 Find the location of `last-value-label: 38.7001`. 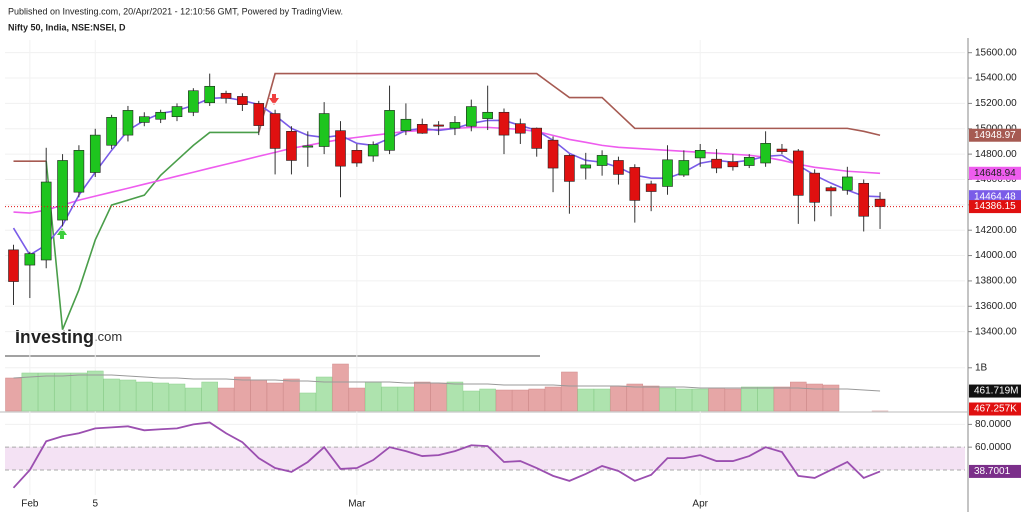

last-value-label: 38.7001 is located at coordinates (992, 471).